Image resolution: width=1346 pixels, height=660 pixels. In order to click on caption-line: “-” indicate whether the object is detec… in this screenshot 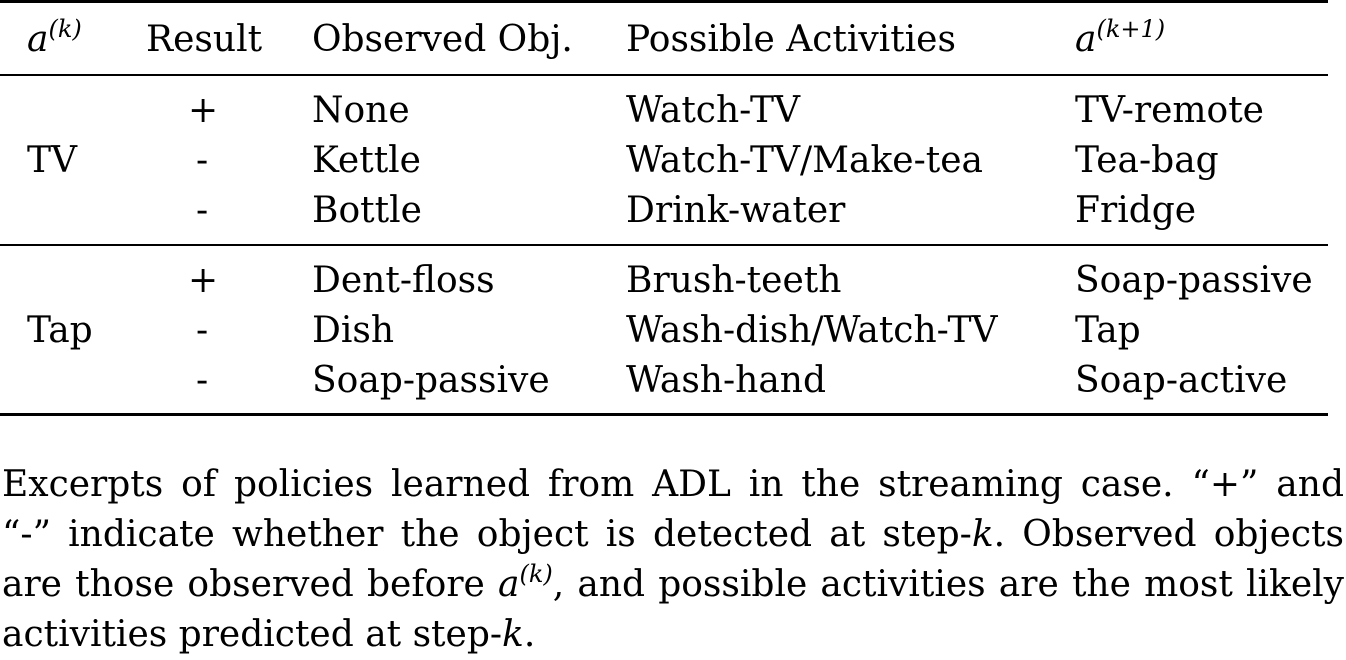, I will do `click(673, 534)`.